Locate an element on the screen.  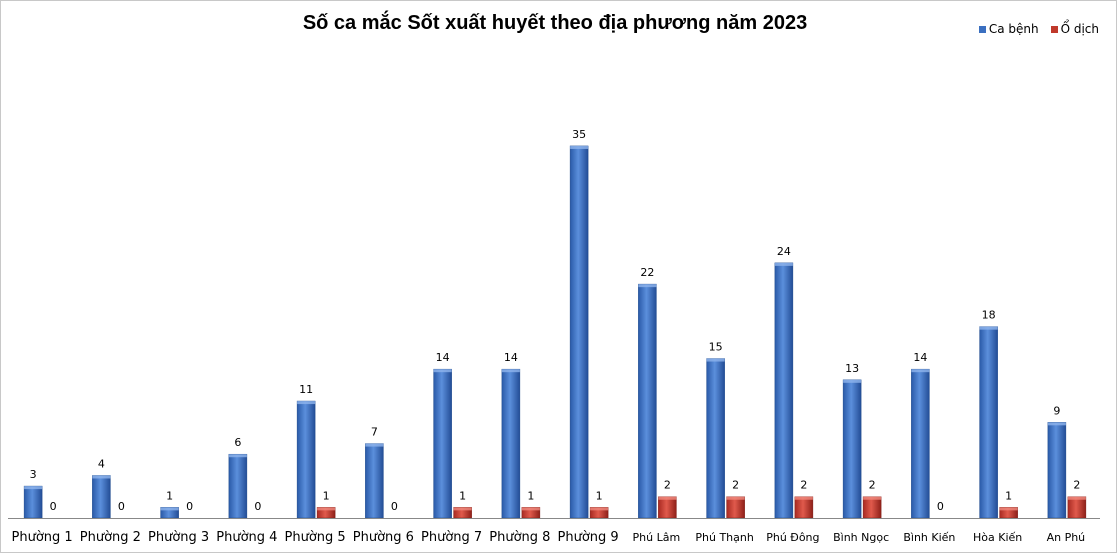
data-label-series-0-0: 3 is located at coordinates (33, 474).